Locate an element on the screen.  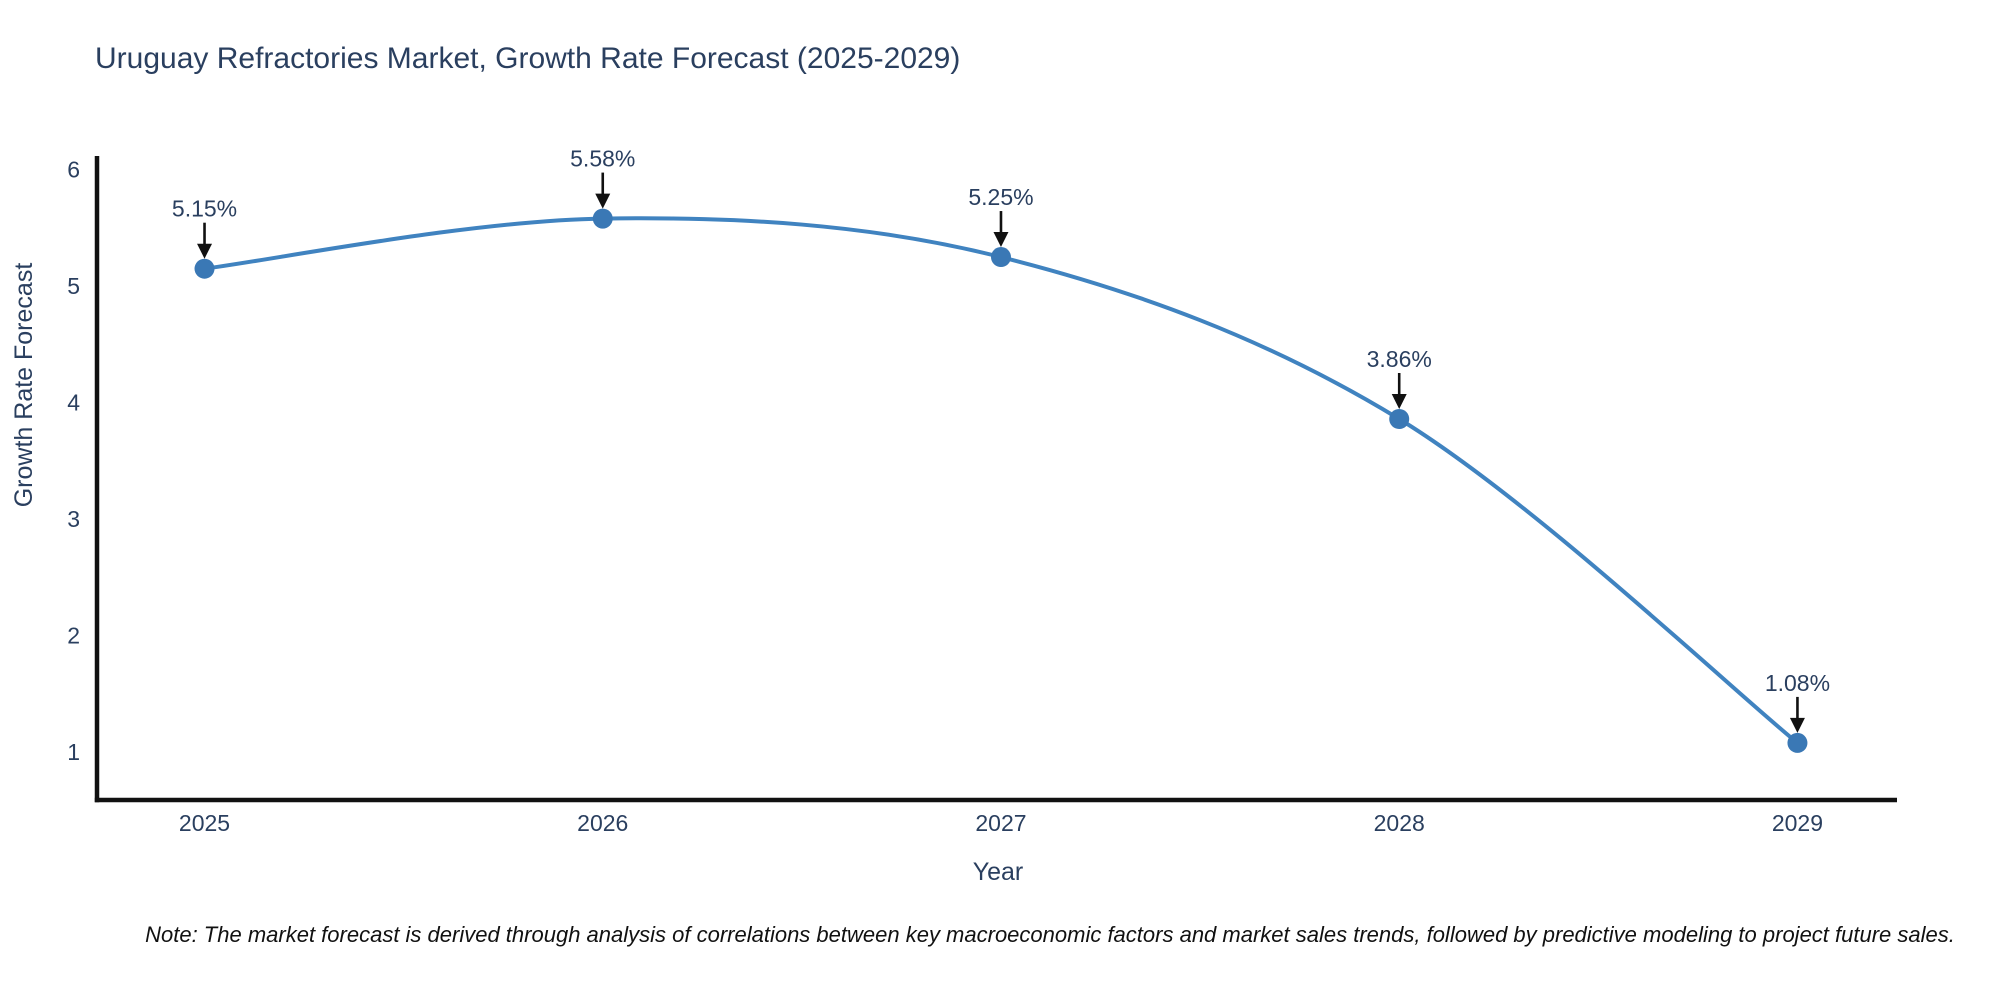
x-tick-label: 2027 is located at coordinates (1000, 823).